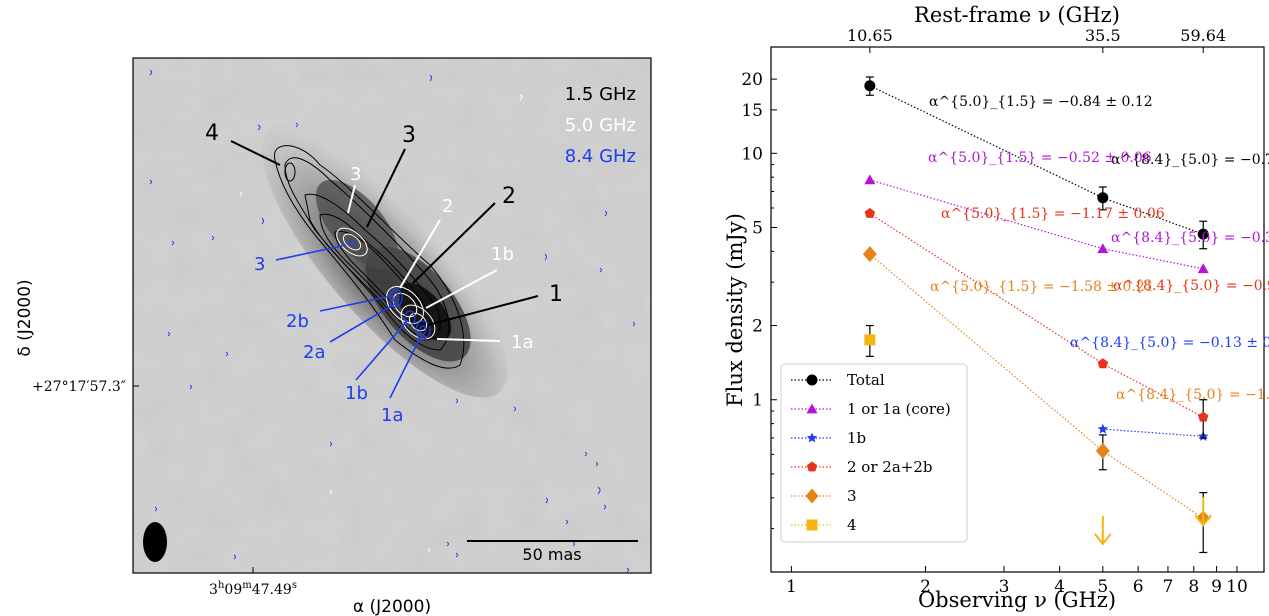  I want to click on y-tick-label: 5, so click(757, 228).